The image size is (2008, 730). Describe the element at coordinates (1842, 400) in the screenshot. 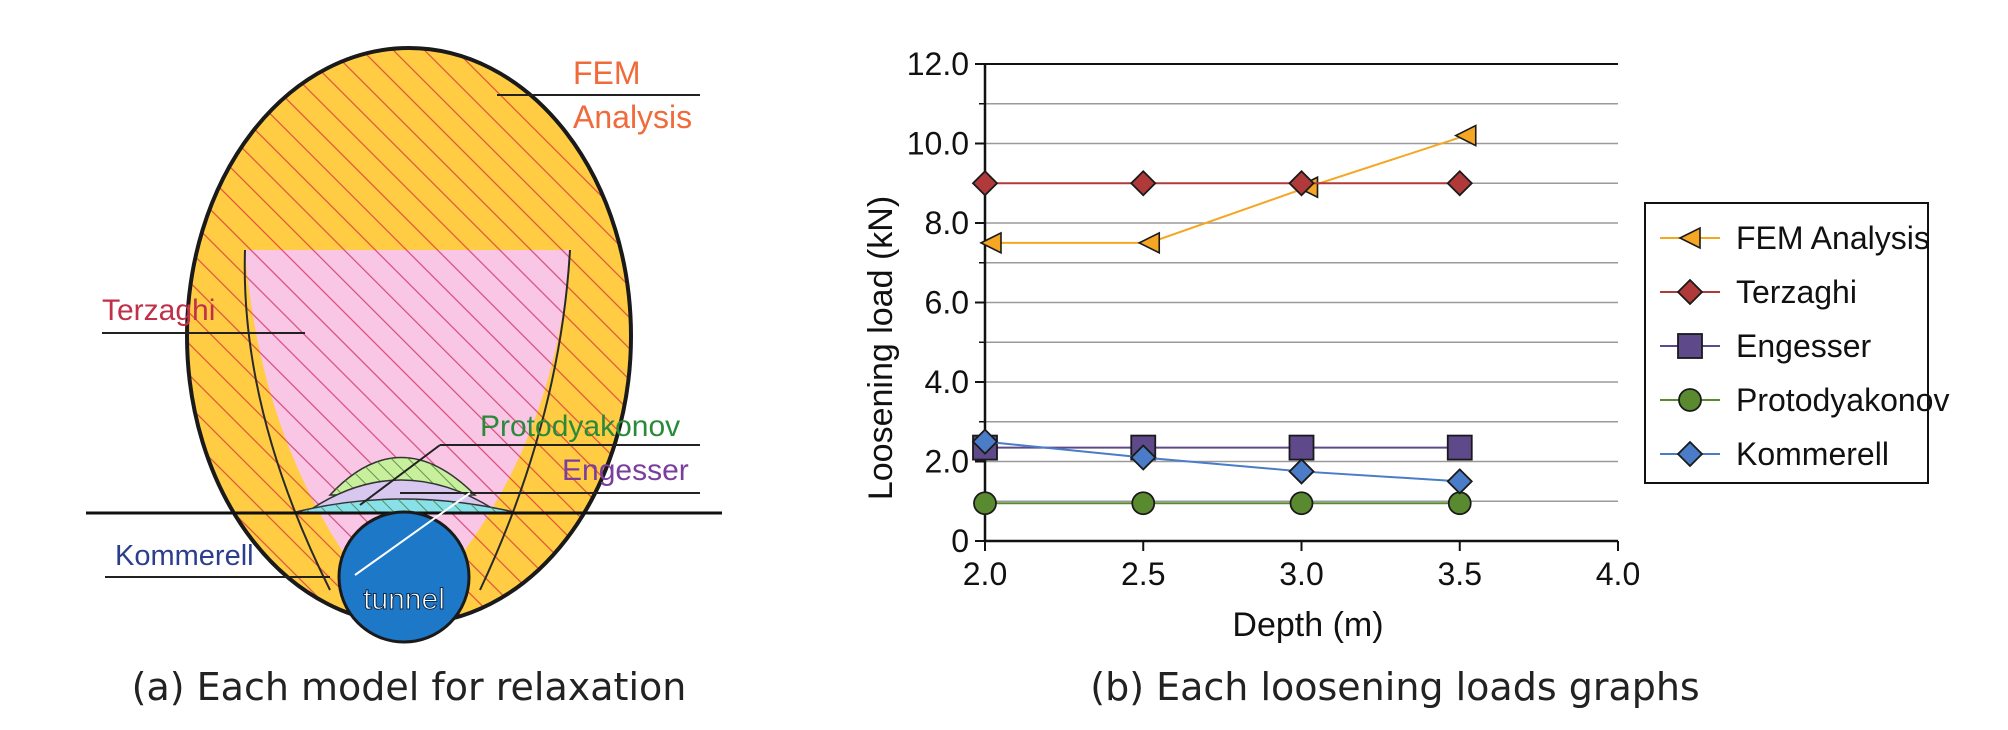

I see `legend-label-protodyakonov: Protodyakonov` at that location.